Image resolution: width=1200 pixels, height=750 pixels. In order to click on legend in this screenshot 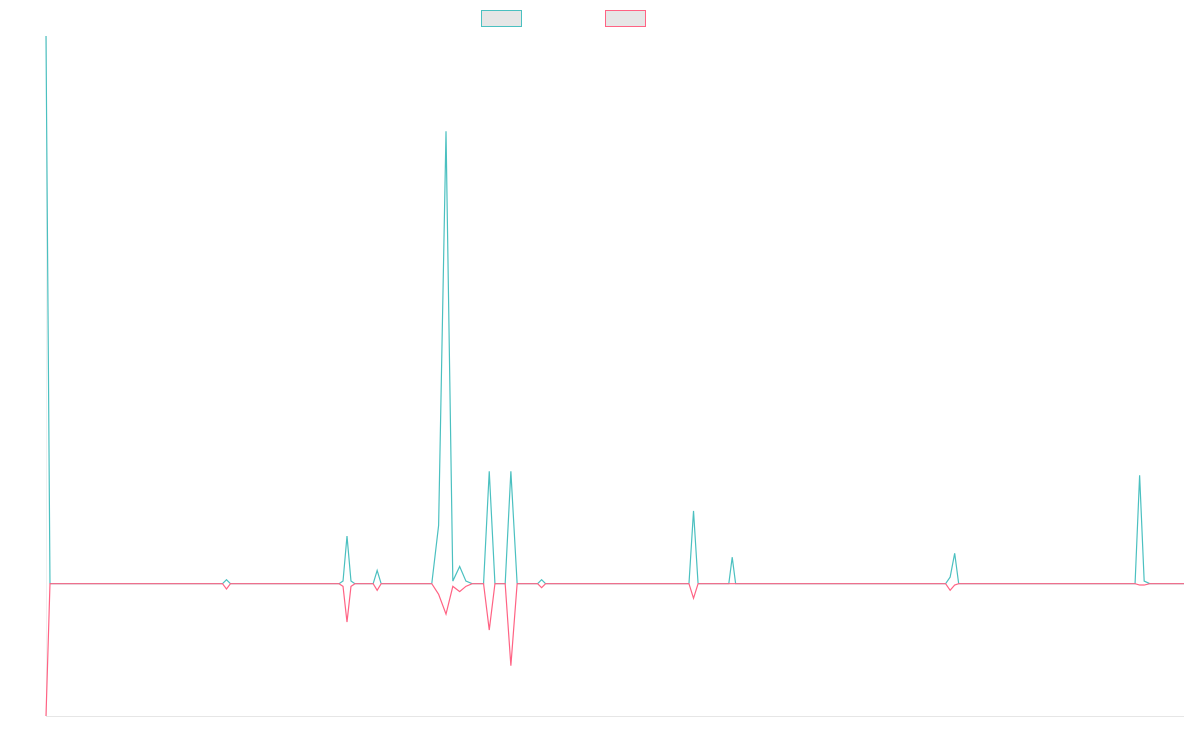, I will do `click(563, 18)`.